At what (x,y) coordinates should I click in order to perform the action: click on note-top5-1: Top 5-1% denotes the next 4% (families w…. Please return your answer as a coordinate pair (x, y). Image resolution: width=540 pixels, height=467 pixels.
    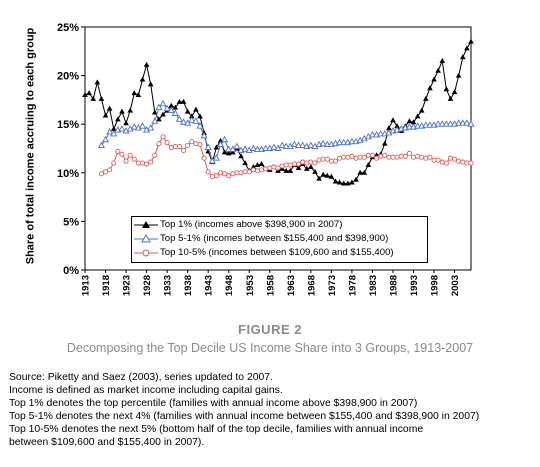
    Looking at the image, I should click on (244, 417).